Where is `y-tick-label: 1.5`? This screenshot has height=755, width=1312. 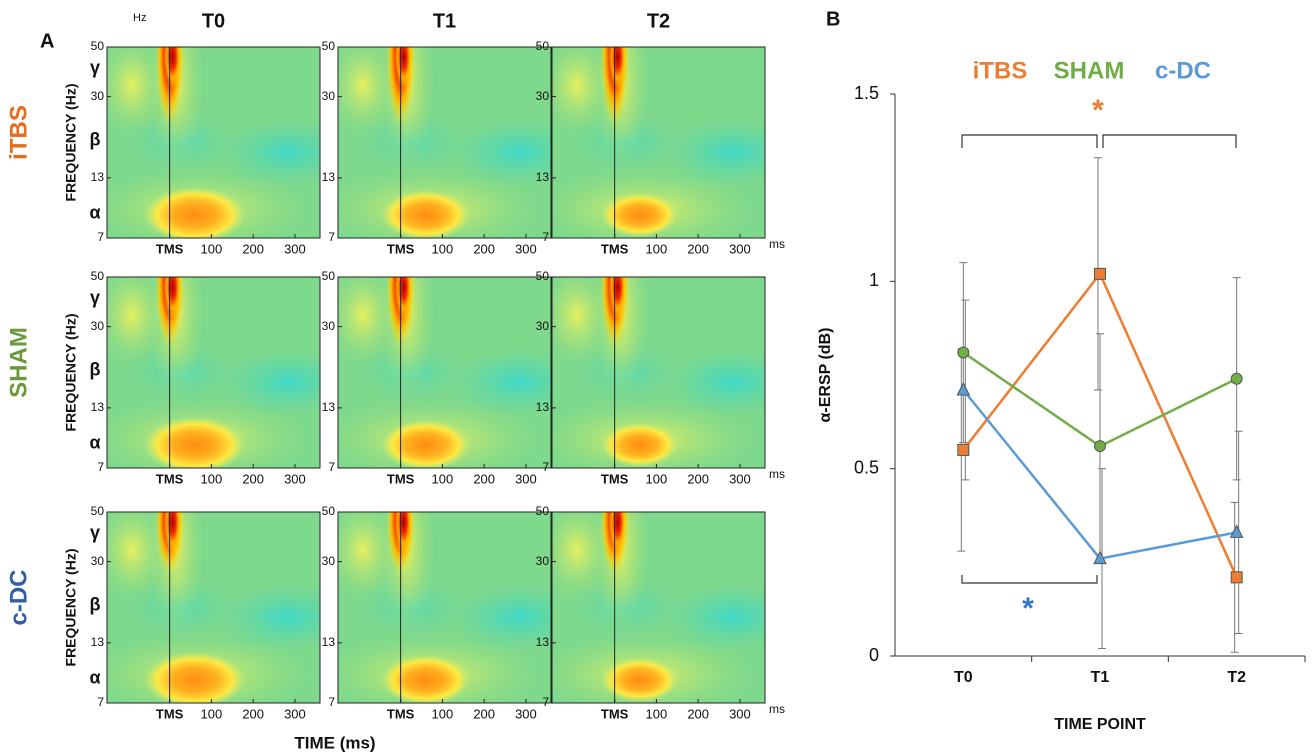 y-tick-label: 1.5 is located at coordinates (866, 93).